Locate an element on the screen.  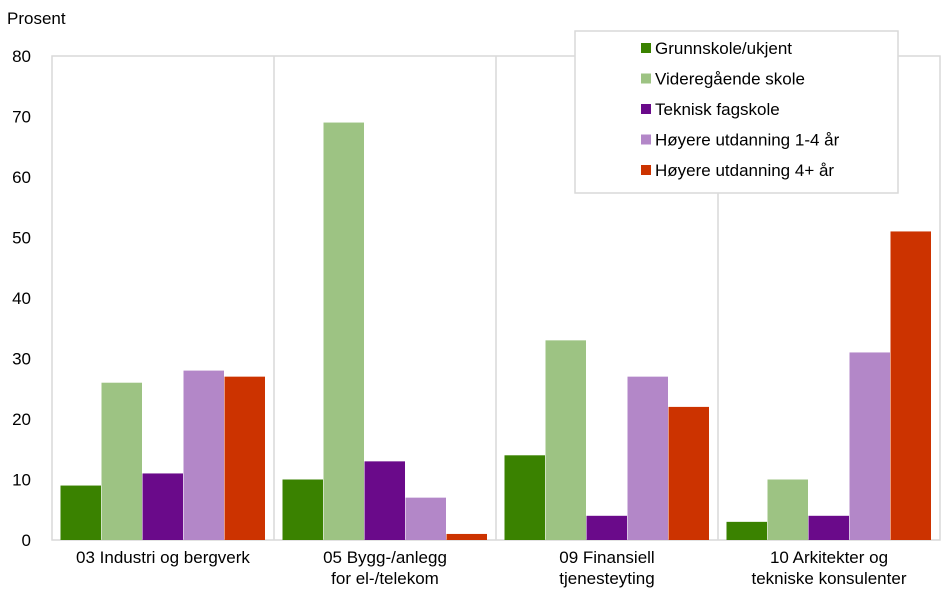
y-tick-label: 10 is located at coordinates (21, 480).